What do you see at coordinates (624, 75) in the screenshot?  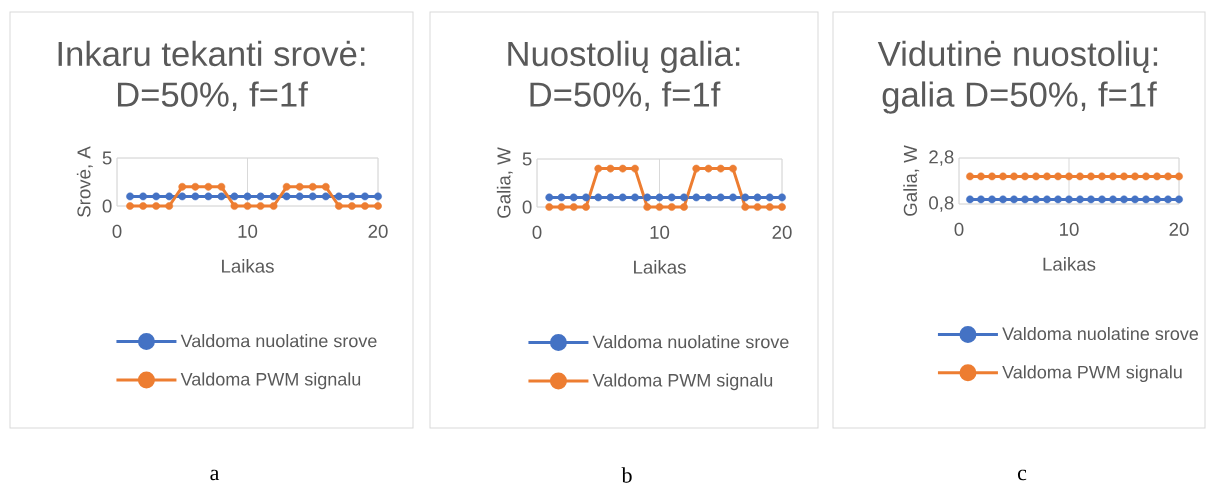 I see `chart-title: Nuostolių galia: D=50%, f=1f` at bounding box center [624, 75].